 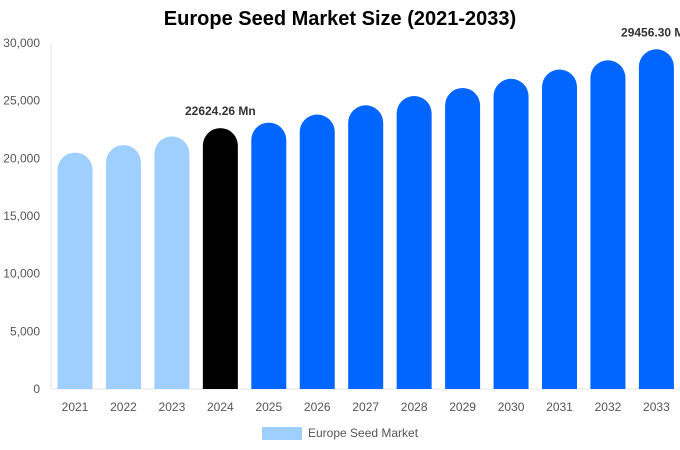 I want to click on x-tick-label: 2031, so click(x=559, y=407).